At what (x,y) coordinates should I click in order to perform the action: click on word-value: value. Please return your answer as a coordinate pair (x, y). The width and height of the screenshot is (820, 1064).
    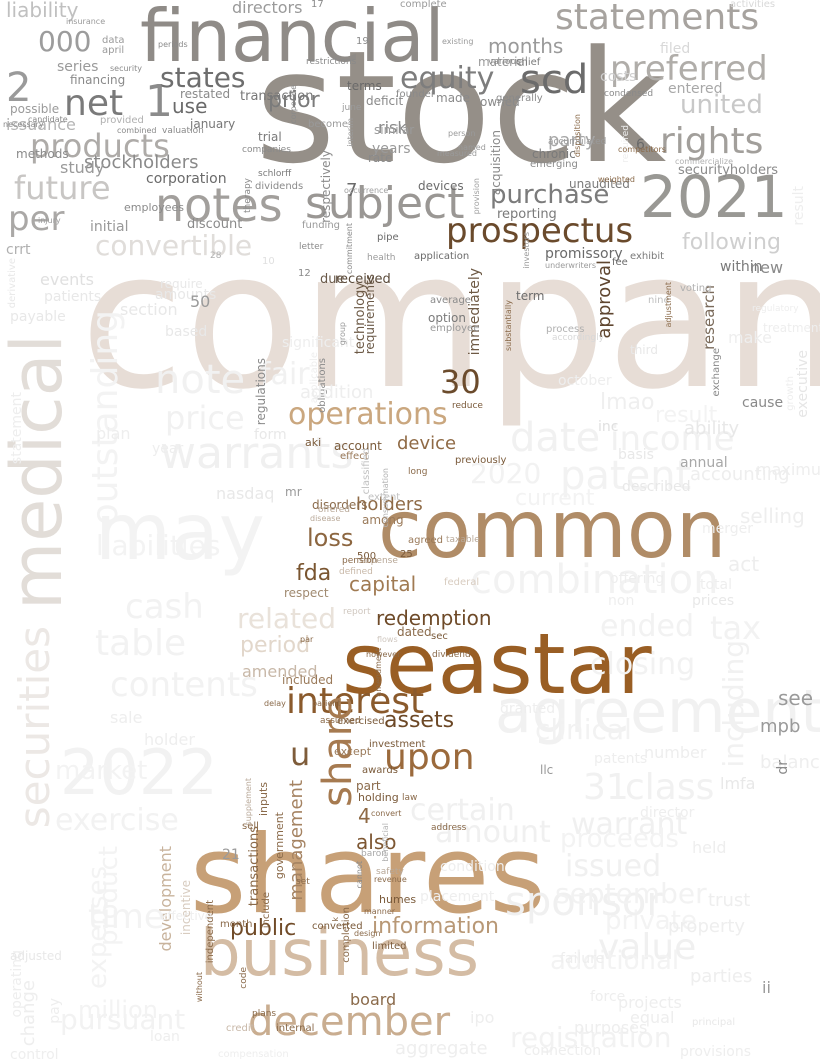
    Looking at the image, I should click on (647, 947).